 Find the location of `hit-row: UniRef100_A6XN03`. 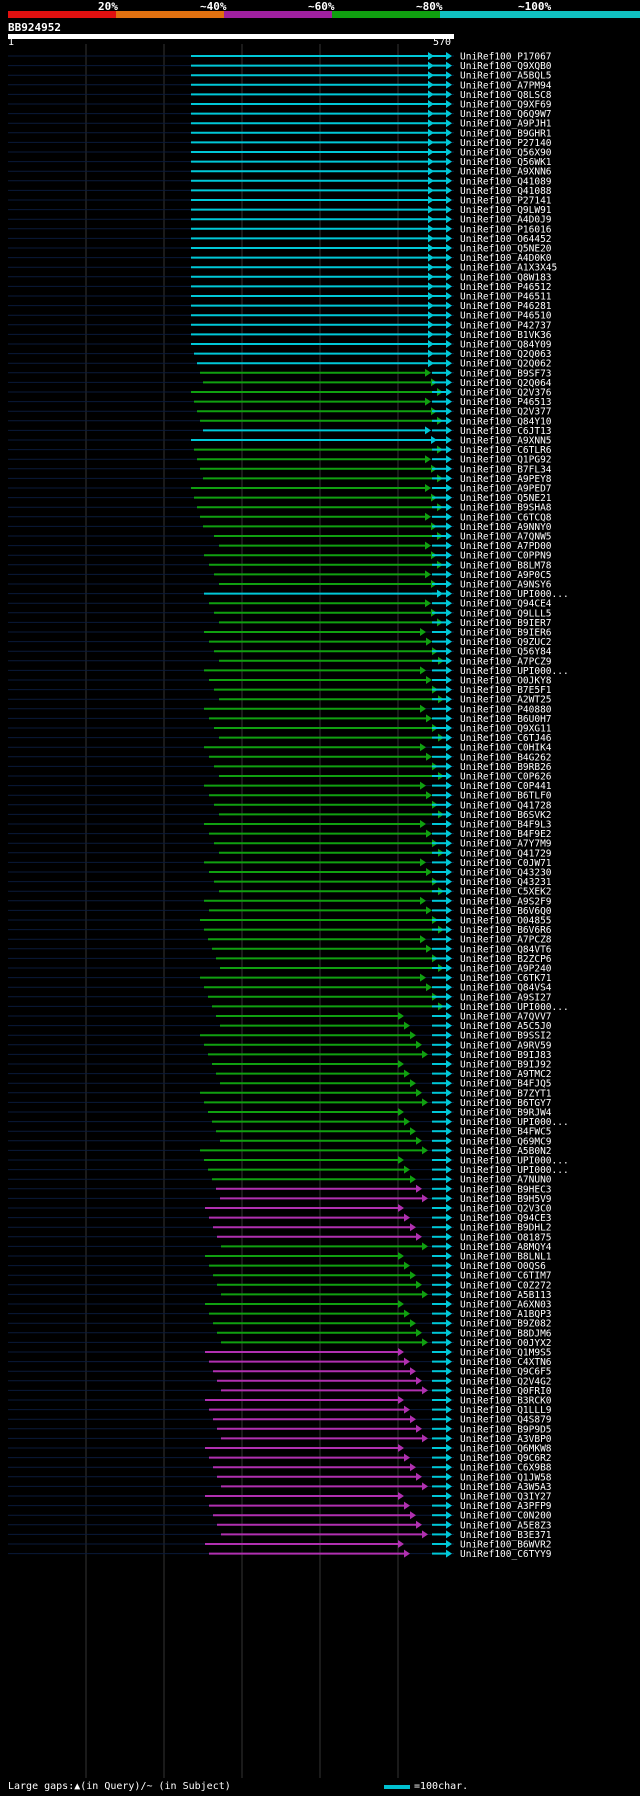

hit-row: UniRef100_A6XN03 is located at coordinates (280, 1305).